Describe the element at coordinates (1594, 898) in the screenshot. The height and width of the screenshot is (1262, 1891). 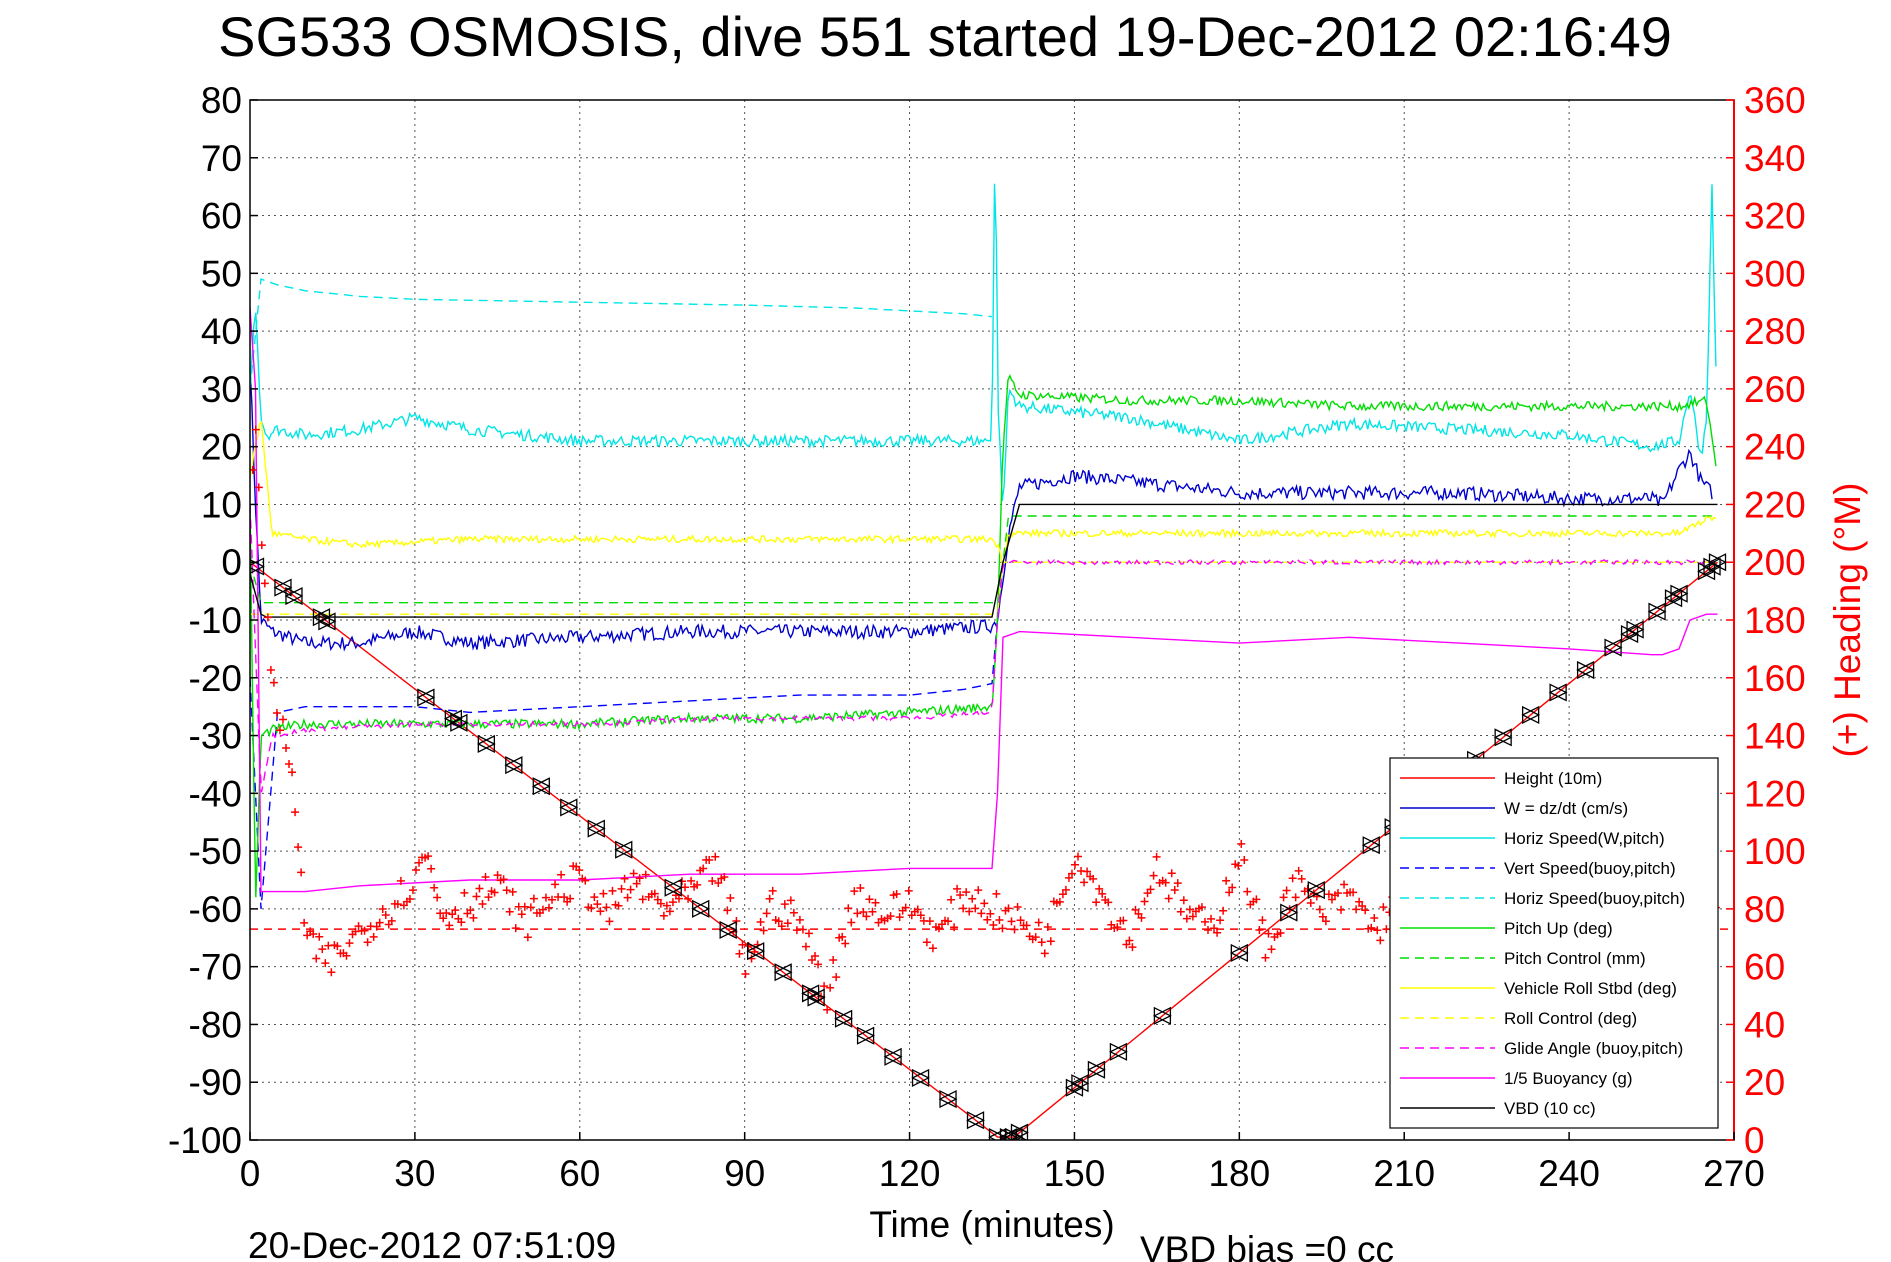
I see `legend-entry: Horiz Speed(buoy,pitch)` at that location.